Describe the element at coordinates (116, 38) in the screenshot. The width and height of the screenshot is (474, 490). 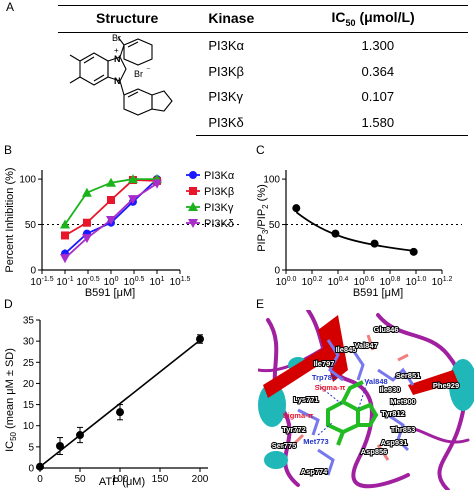
I see `atom-br: Br` at that location.